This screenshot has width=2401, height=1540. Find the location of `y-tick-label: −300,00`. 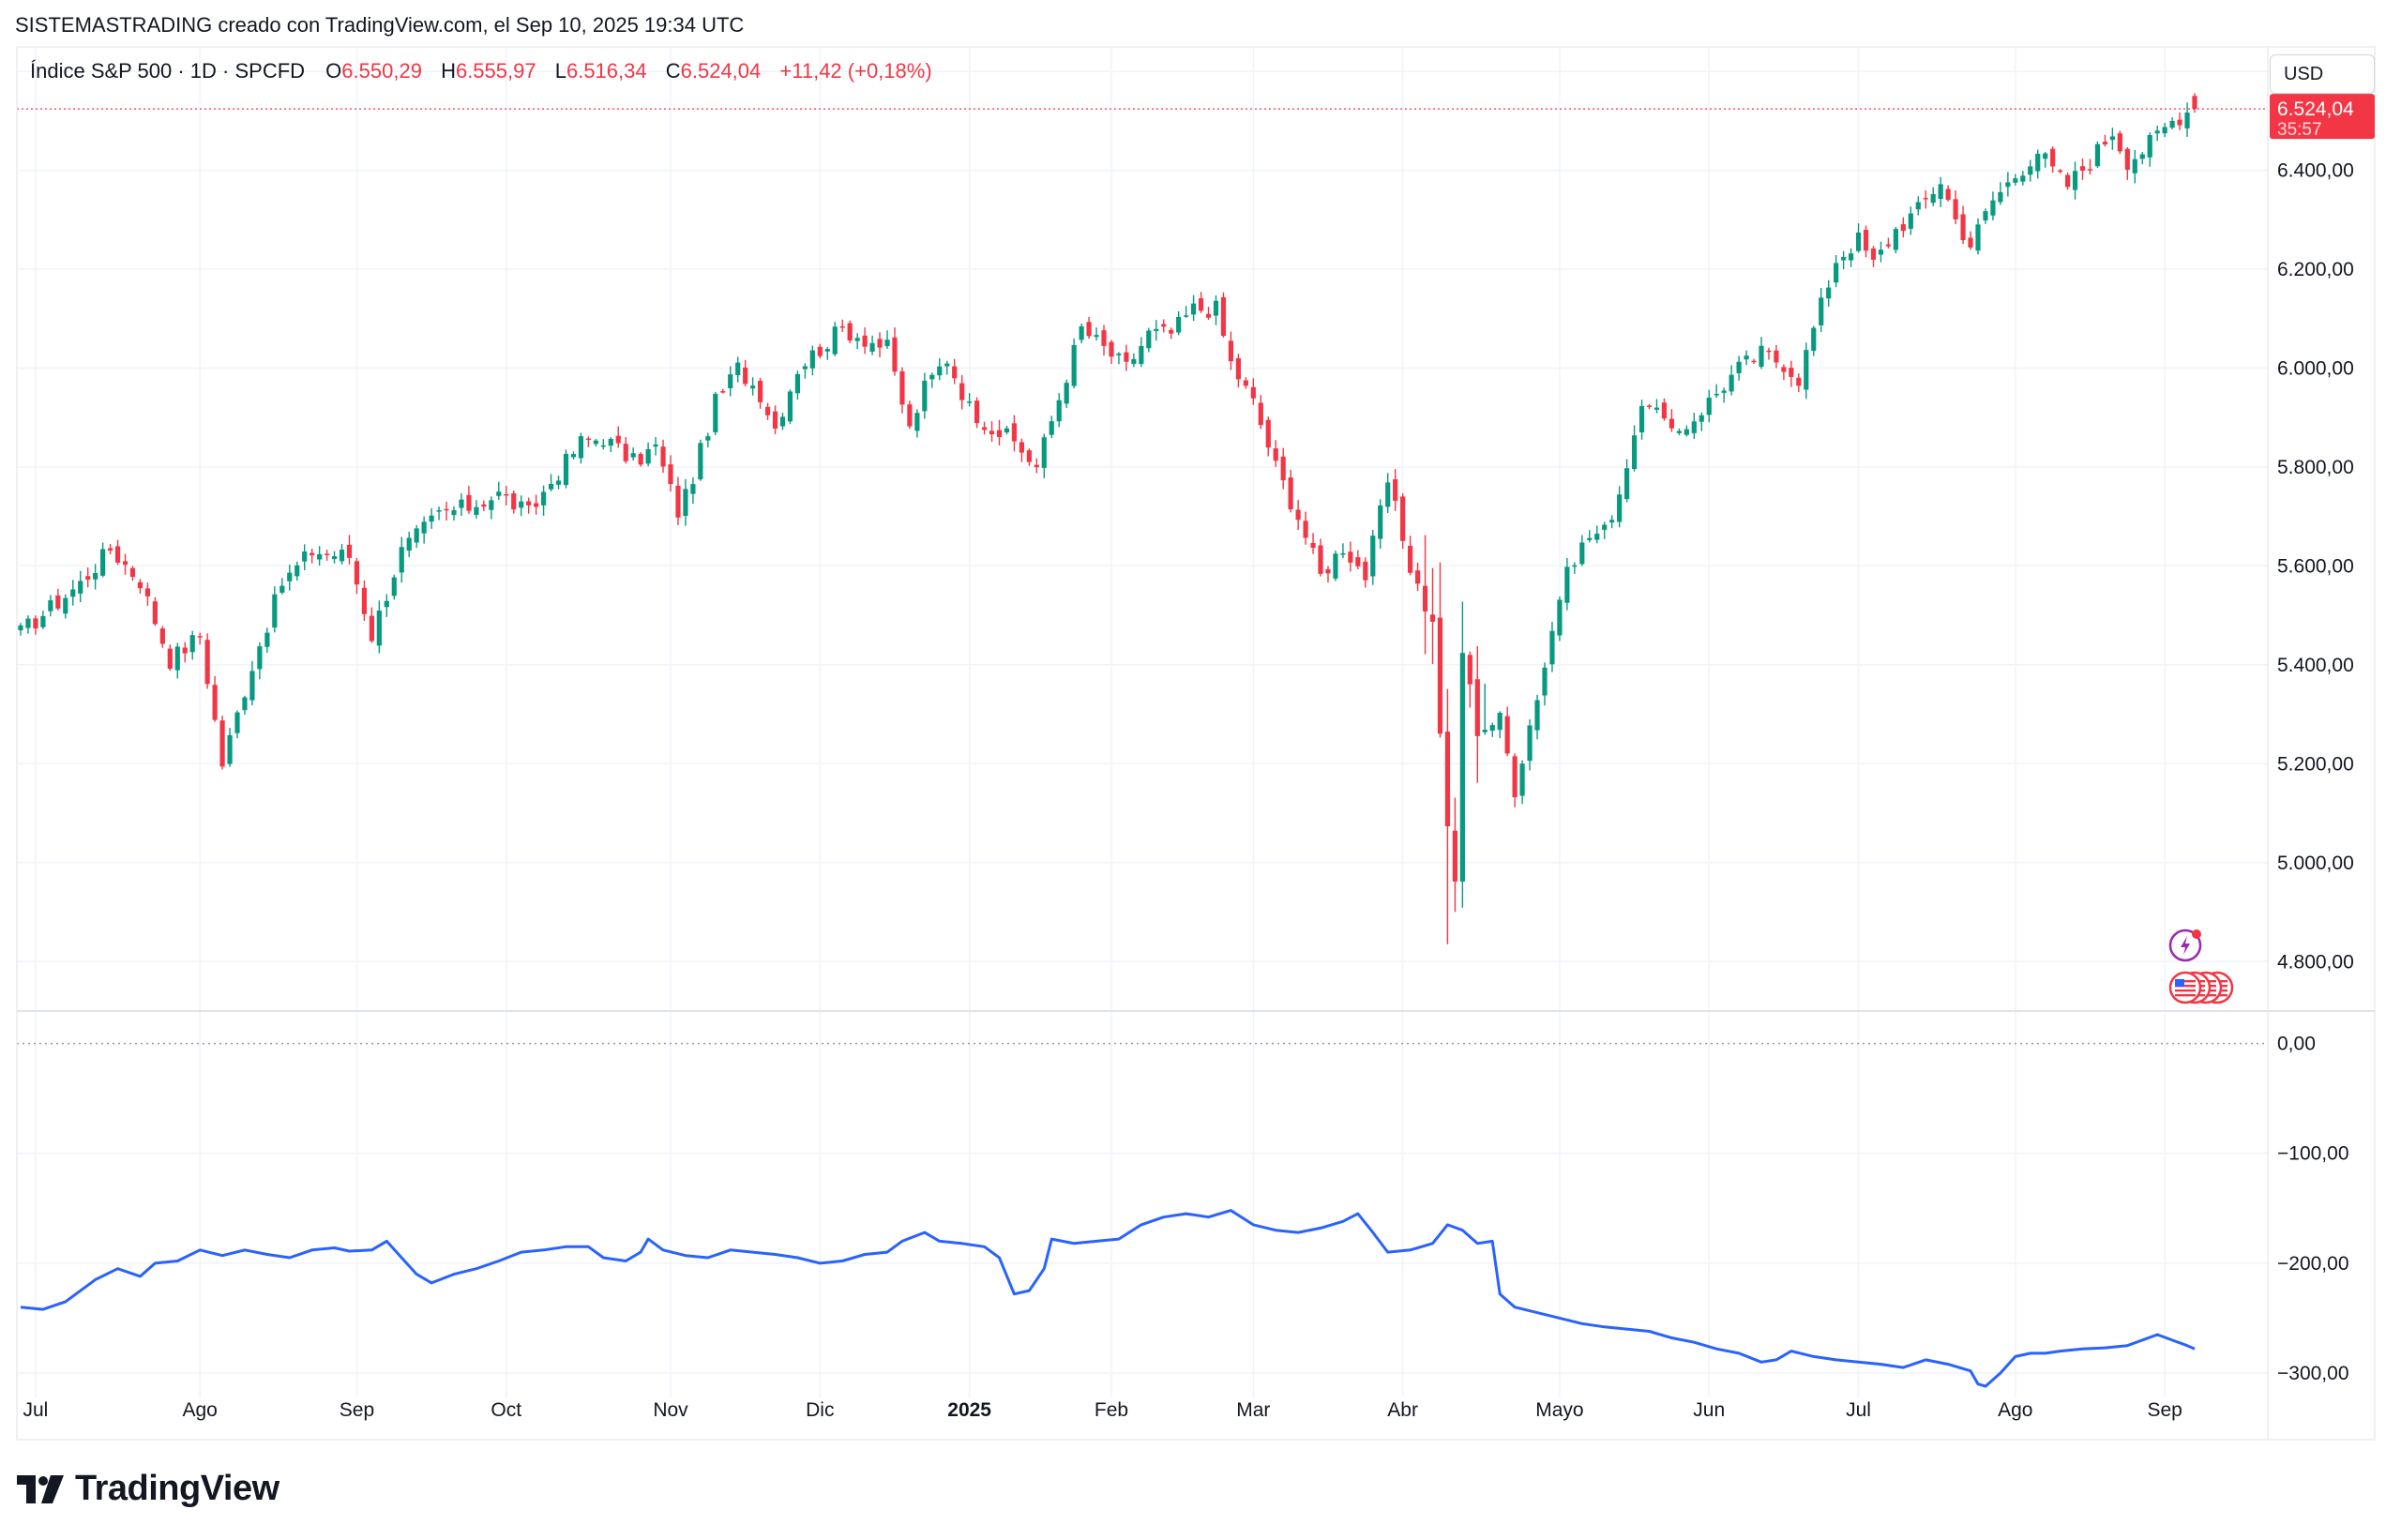

y-tick-label: −300,00 is located at coordinates (2313, 1373).